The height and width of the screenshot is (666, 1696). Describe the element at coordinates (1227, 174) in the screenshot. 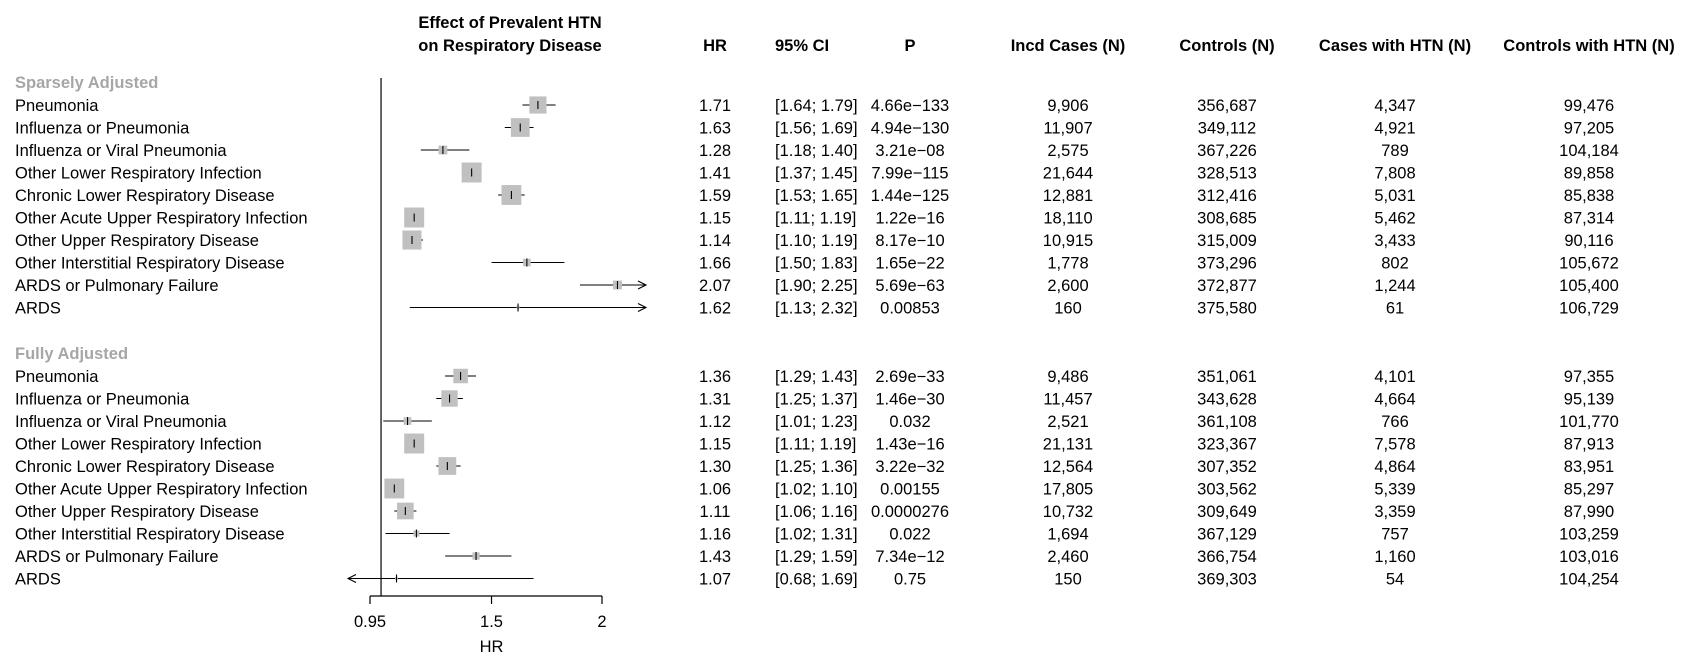

I see `controls-value: 328,513` at that location.